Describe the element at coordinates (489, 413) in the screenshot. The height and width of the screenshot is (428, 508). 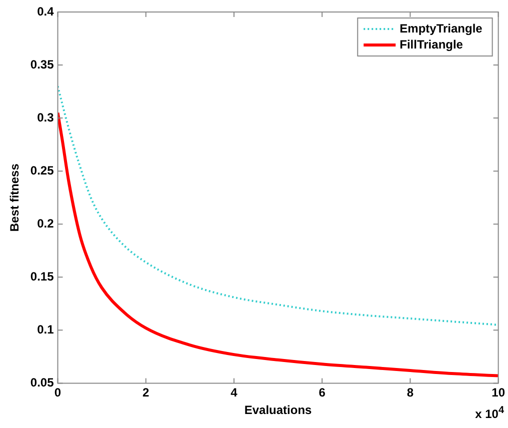
I see `text: x 10$^{4}$` at that location.